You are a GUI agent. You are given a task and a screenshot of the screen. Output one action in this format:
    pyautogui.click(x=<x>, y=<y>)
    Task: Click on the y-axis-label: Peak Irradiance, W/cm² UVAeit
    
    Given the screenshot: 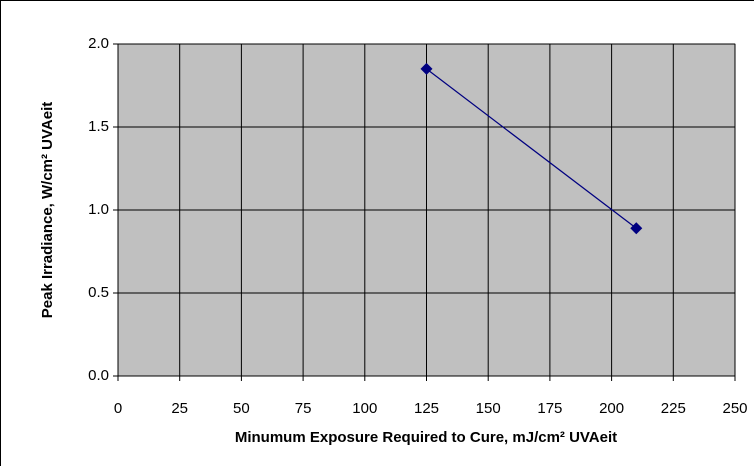 What is the action you would take?
    pyautogui.click(x=47, y=210)
    